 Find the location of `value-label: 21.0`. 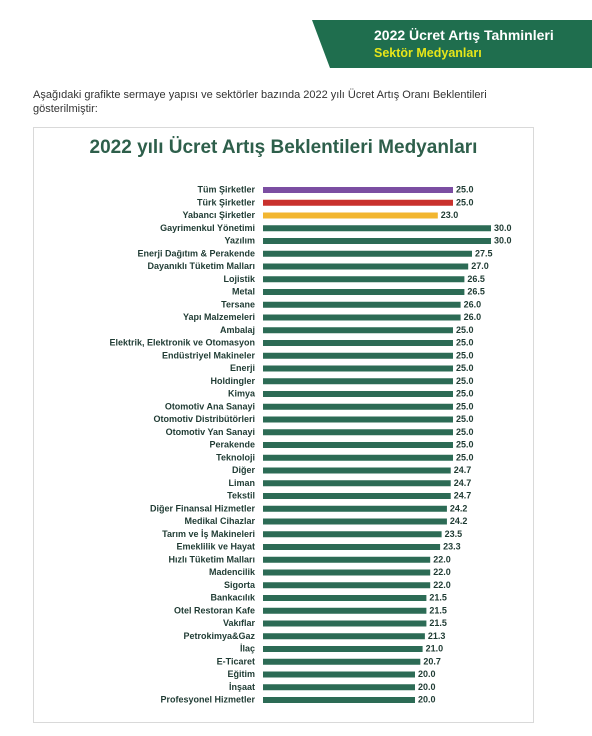

value-label: 21.0 is located at coordinates (435, 649).